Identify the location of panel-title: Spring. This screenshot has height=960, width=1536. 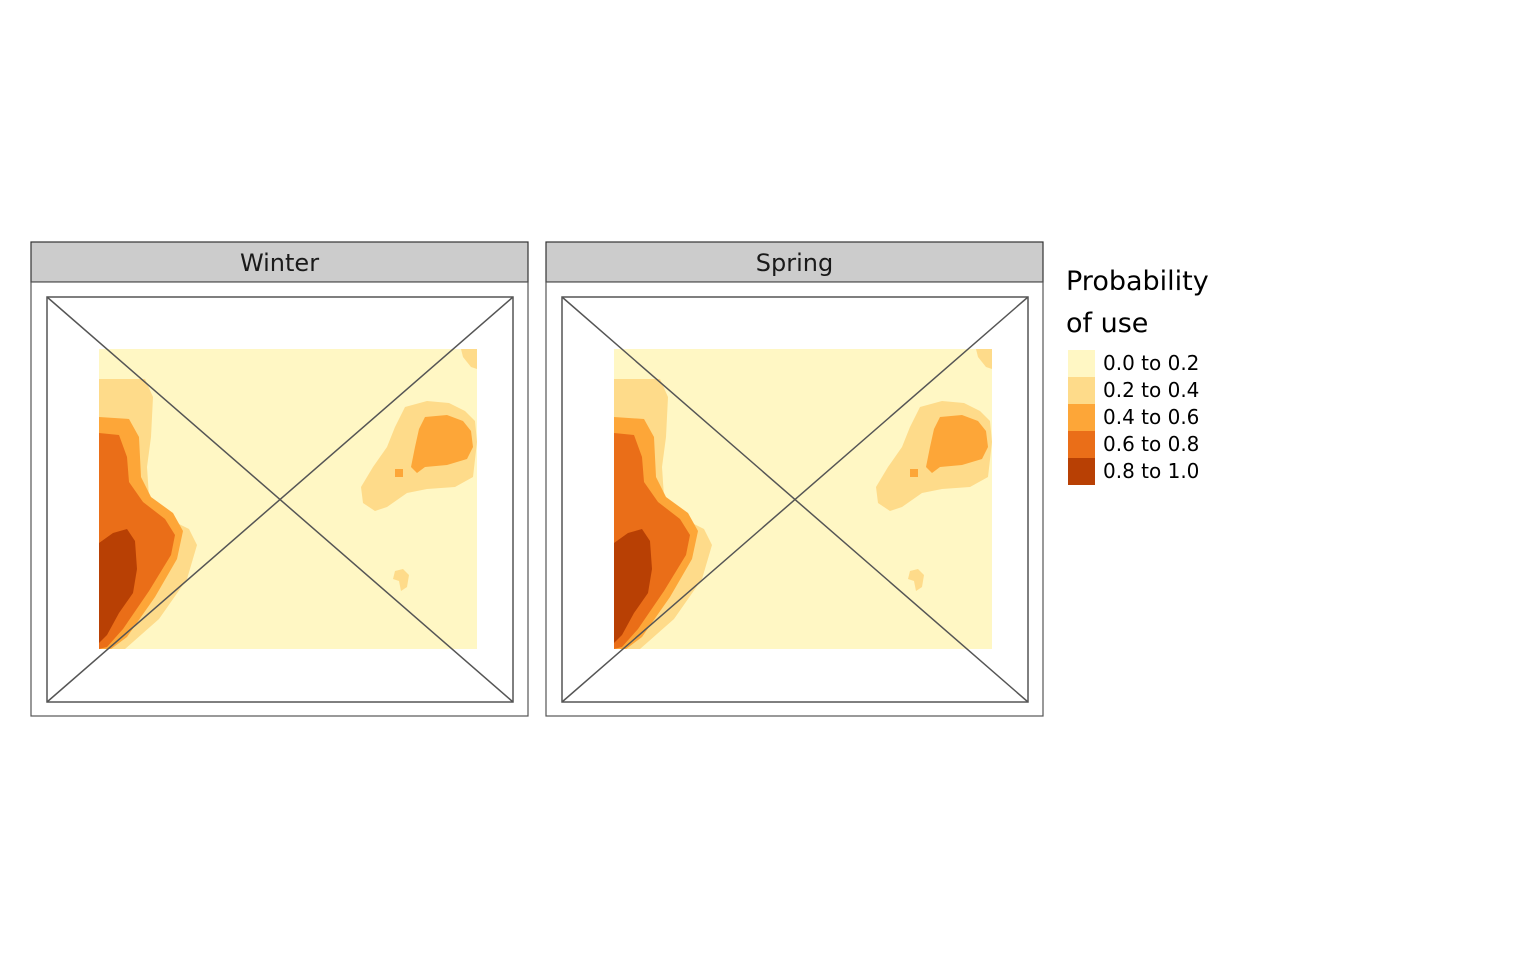
(794, 263).